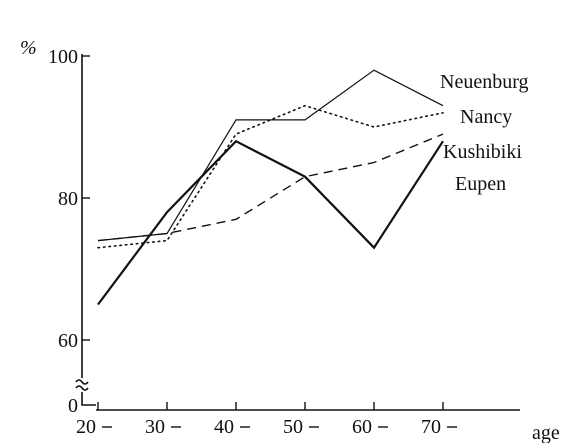  What do you see at coordinates (486, 117) in the screenshot?
I see `series-label-nancy: Nancy` at bounding box center [486, 117].